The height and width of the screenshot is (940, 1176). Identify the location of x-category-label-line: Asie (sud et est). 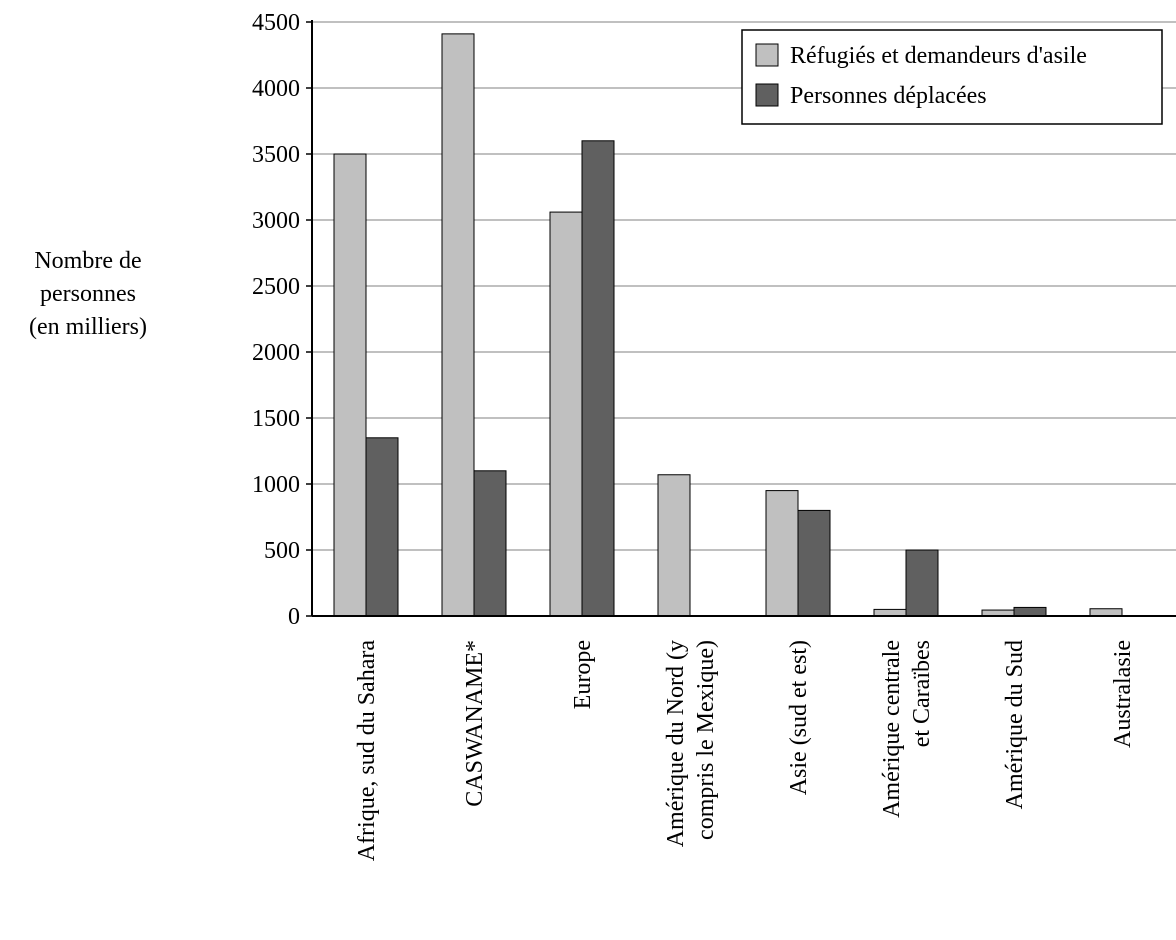
(799, 717).